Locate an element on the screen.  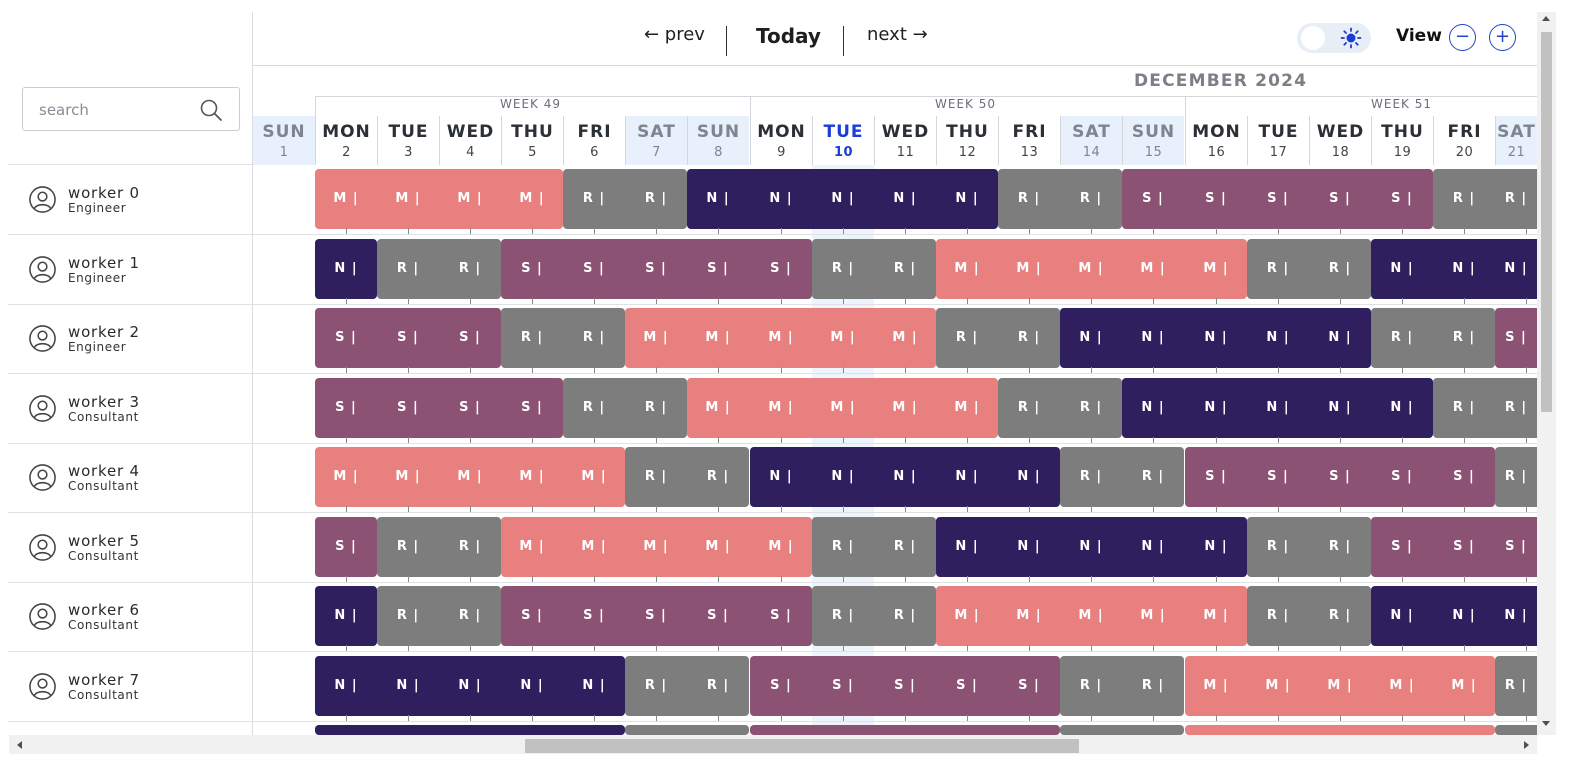
next-button: next → is located at coordinates (897, 34).